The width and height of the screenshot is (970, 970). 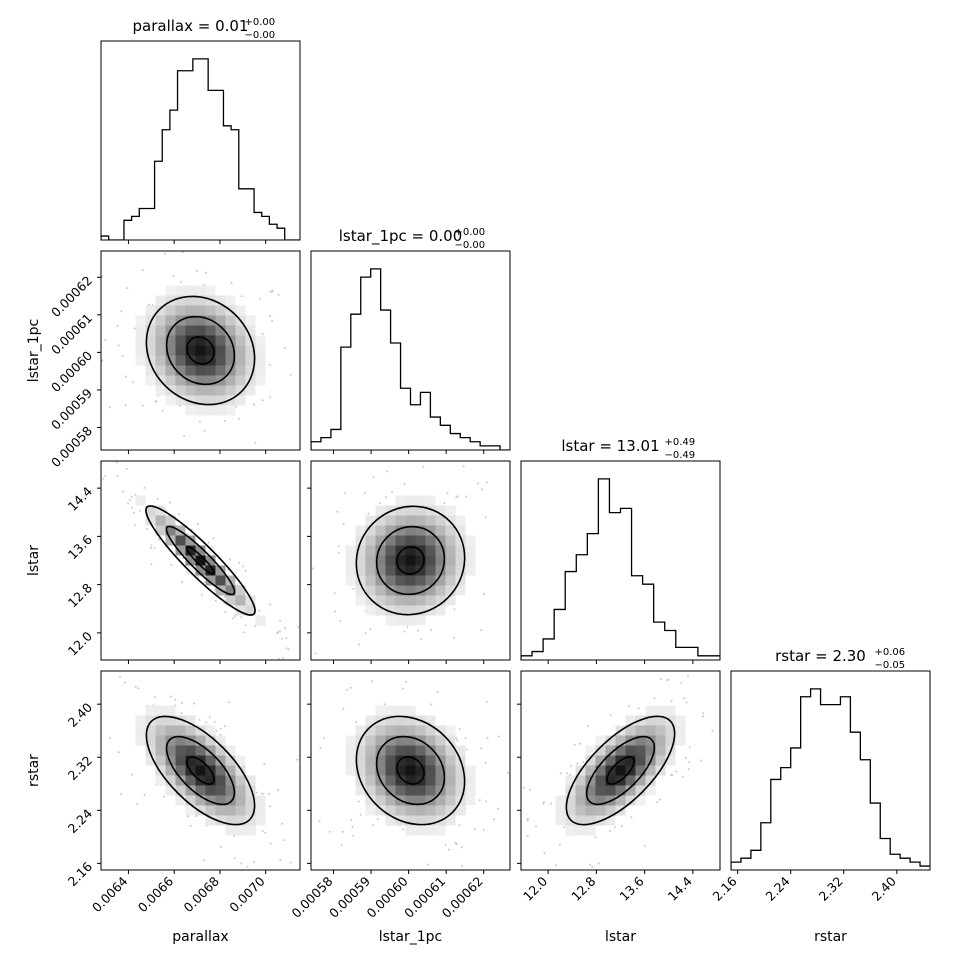 I want to click on title-sub-lstar_1pc: −0.00, so click(x=470, y=245).